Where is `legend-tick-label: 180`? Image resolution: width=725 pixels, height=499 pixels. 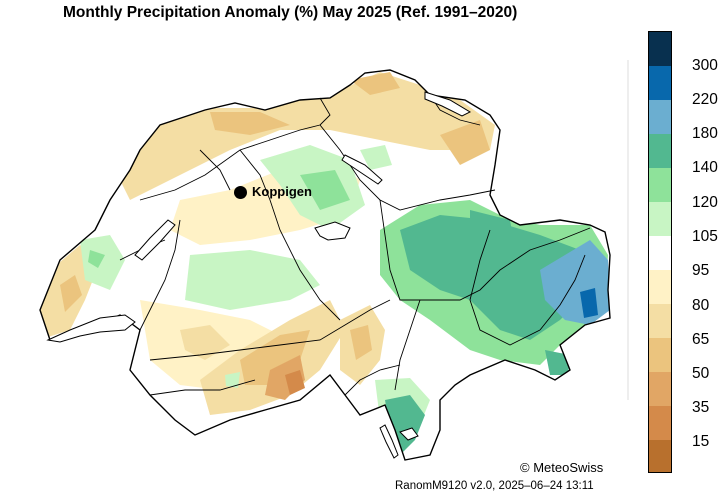
legend-tick-label: 180 is located at coordinates (705, 133).